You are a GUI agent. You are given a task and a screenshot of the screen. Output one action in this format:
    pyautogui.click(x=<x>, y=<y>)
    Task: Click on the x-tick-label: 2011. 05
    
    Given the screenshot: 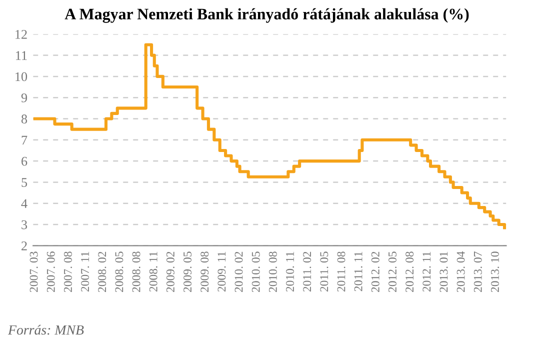 What is the action you would take?
    pyautogui.click(x=324, y=272)
    